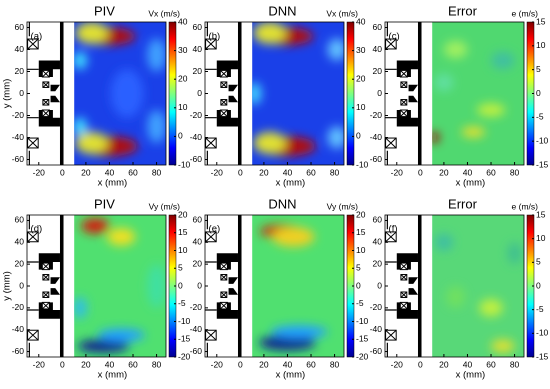 This screenshot has height=389, width=550. What do you see at coordinates (538, 262) in the screenshot?
I see `colorbar-tick-label: 5` at bounding box center [538, 262].